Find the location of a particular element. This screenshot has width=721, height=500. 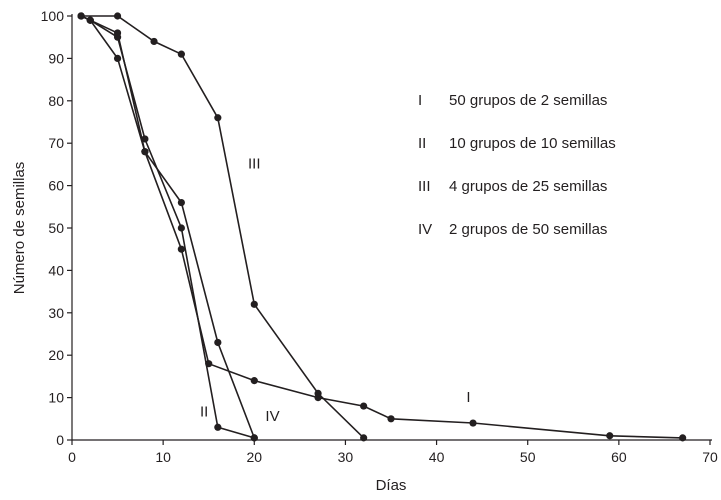

y-tick-label: 30 is located at coordinates (56, 313).